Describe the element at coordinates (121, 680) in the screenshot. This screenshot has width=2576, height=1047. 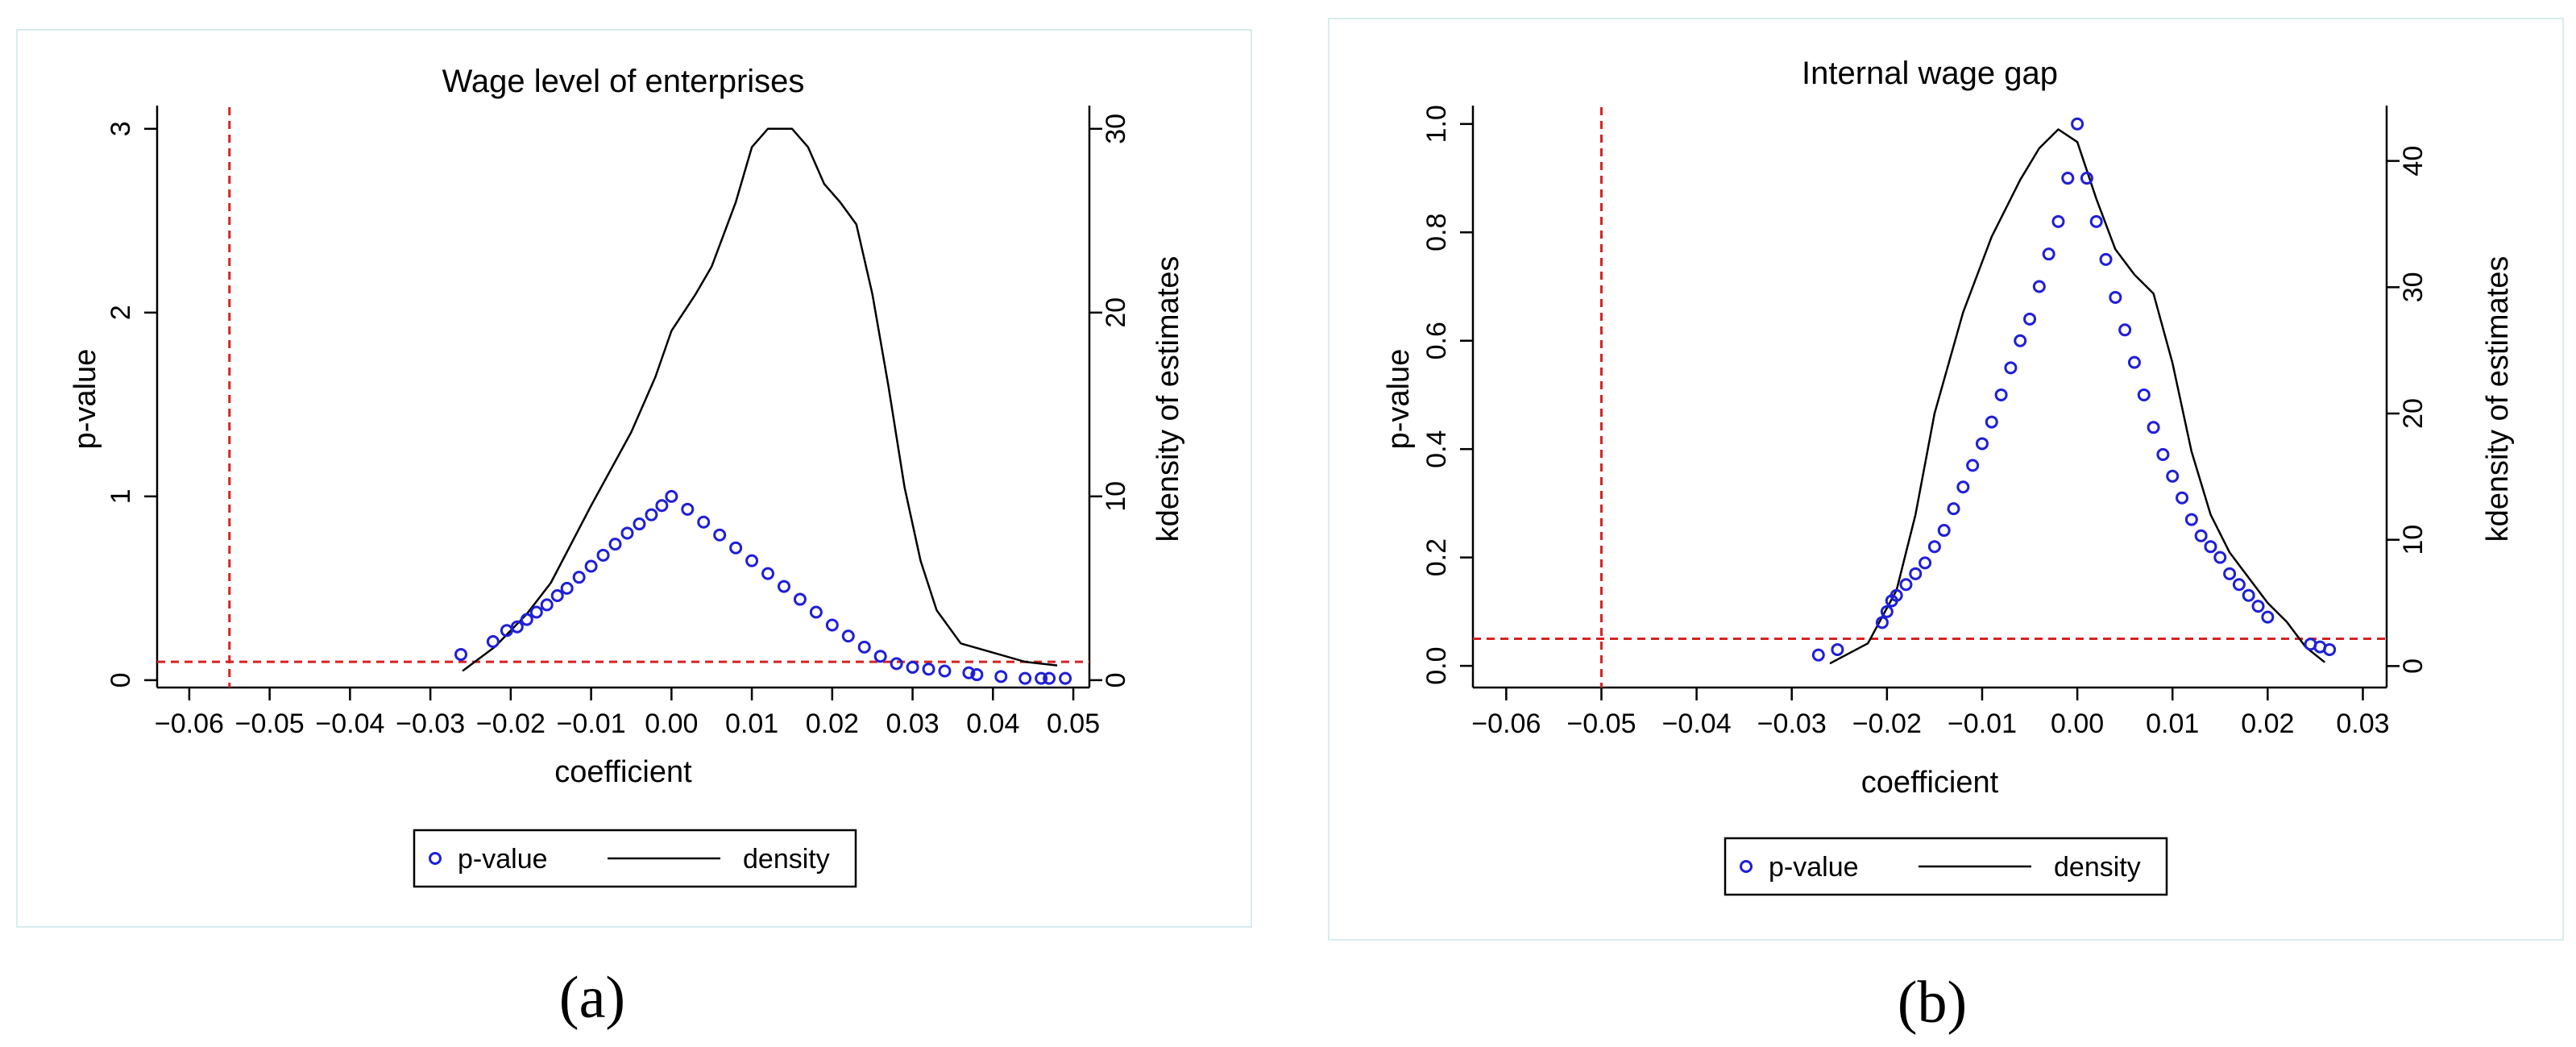
I see `y-tick-label-a: 0` at that location.